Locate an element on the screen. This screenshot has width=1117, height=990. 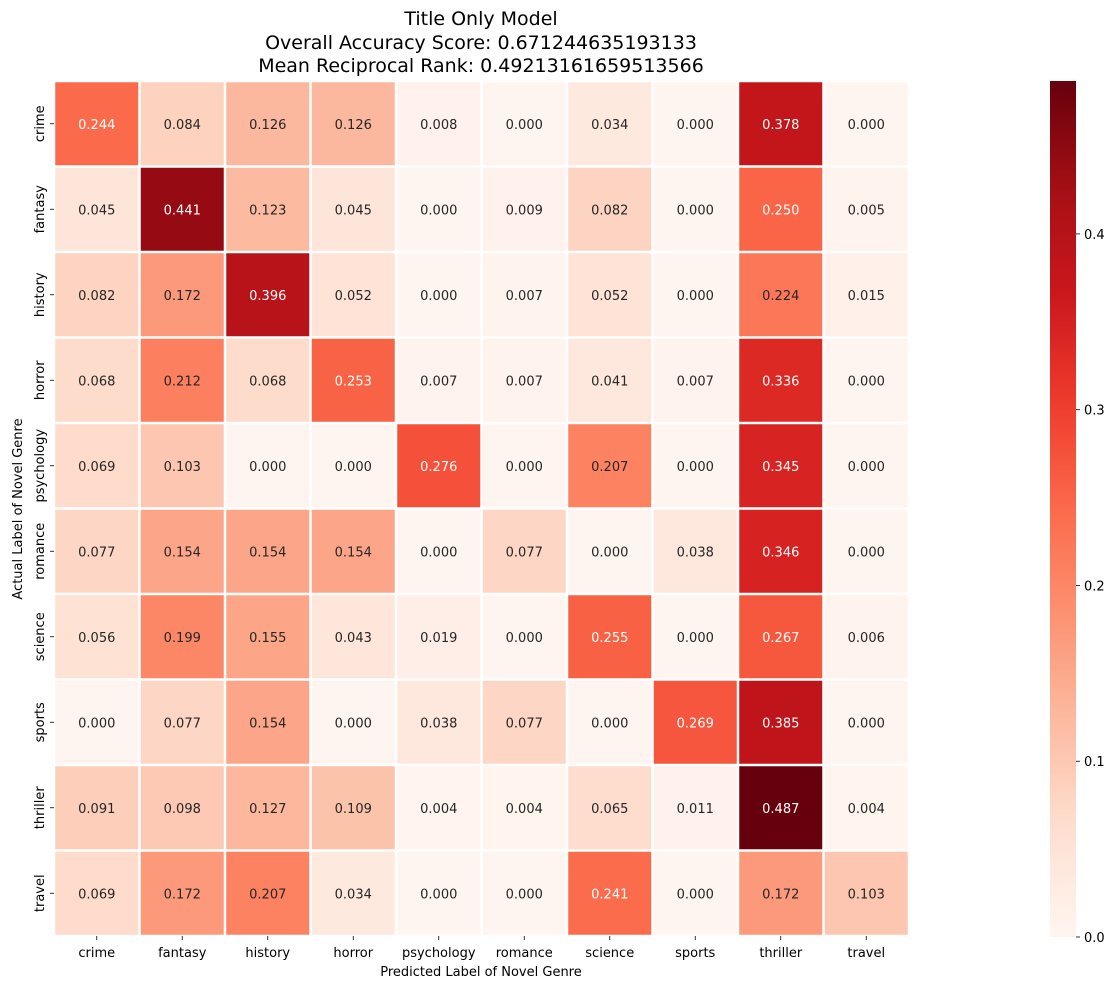
cell-fantasy-fantasy is located at coordinates (182, 209).